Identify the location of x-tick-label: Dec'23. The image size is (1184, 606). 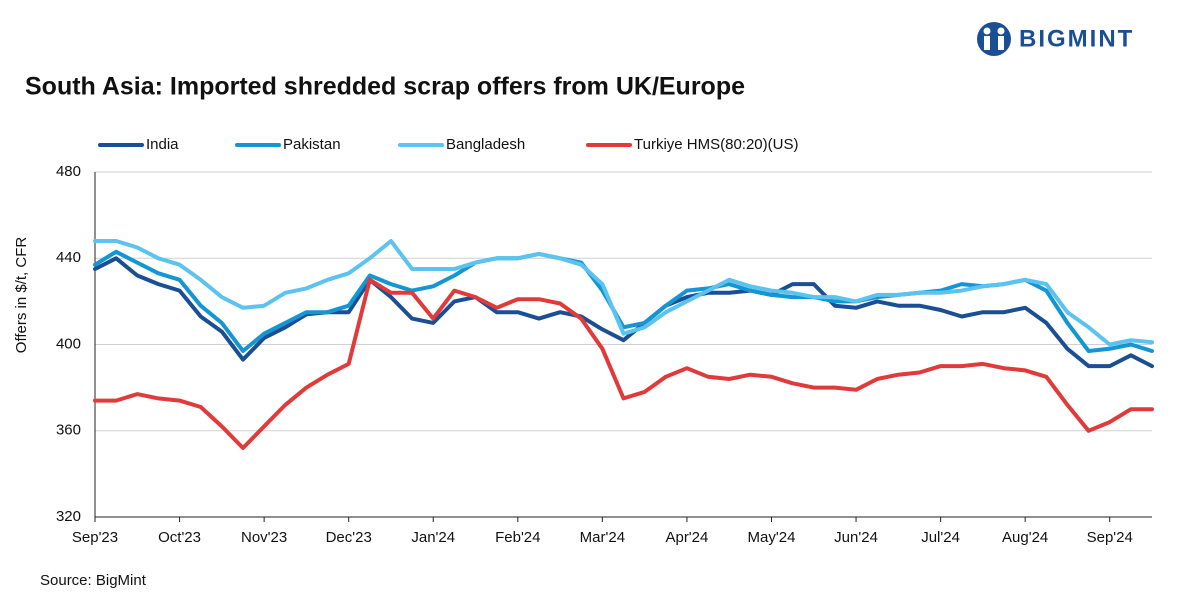
(349, 537).